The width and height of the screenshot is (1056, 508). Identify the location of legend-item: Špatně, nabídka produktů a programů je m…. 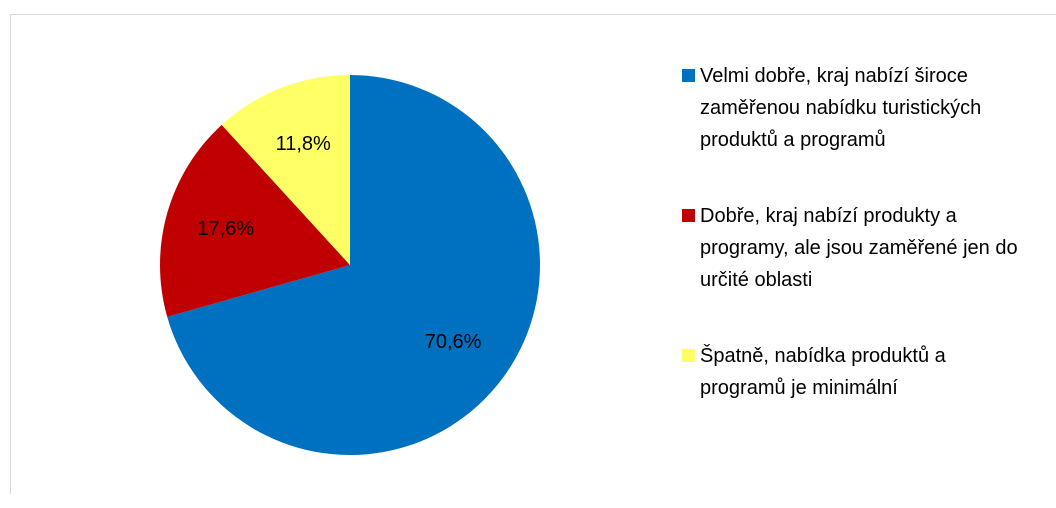
(852, 372).